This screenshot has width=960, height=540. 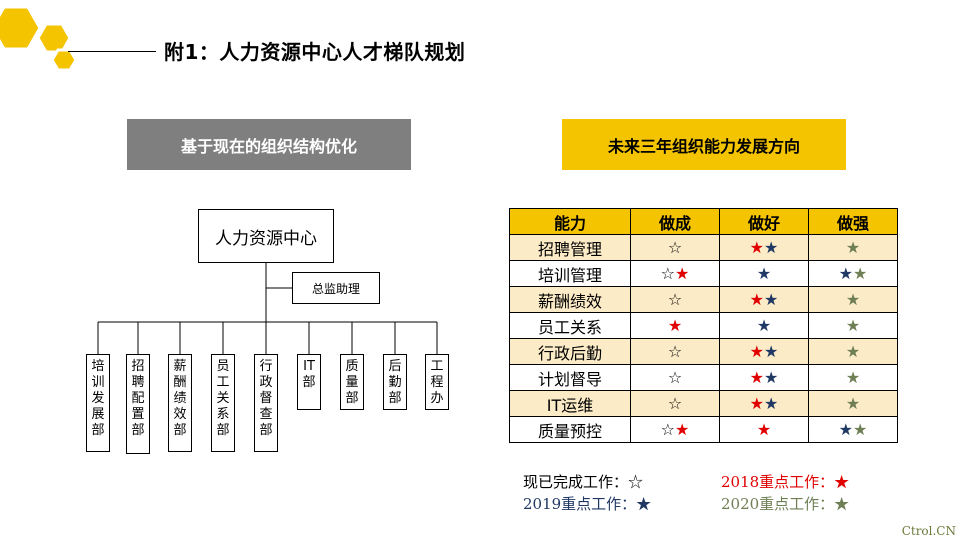 I want to click on slide-title: 附1：人力资源中心人才梯队规划, so click(x=315, y=52).